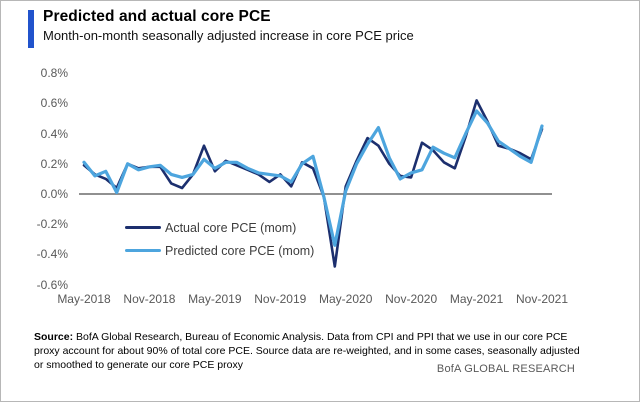 This screenshot has width=640, height=402. Describe the element at coordinates (476, 299) in the screenshot. I see `x-axis-tick-label: May-2021` at that location.